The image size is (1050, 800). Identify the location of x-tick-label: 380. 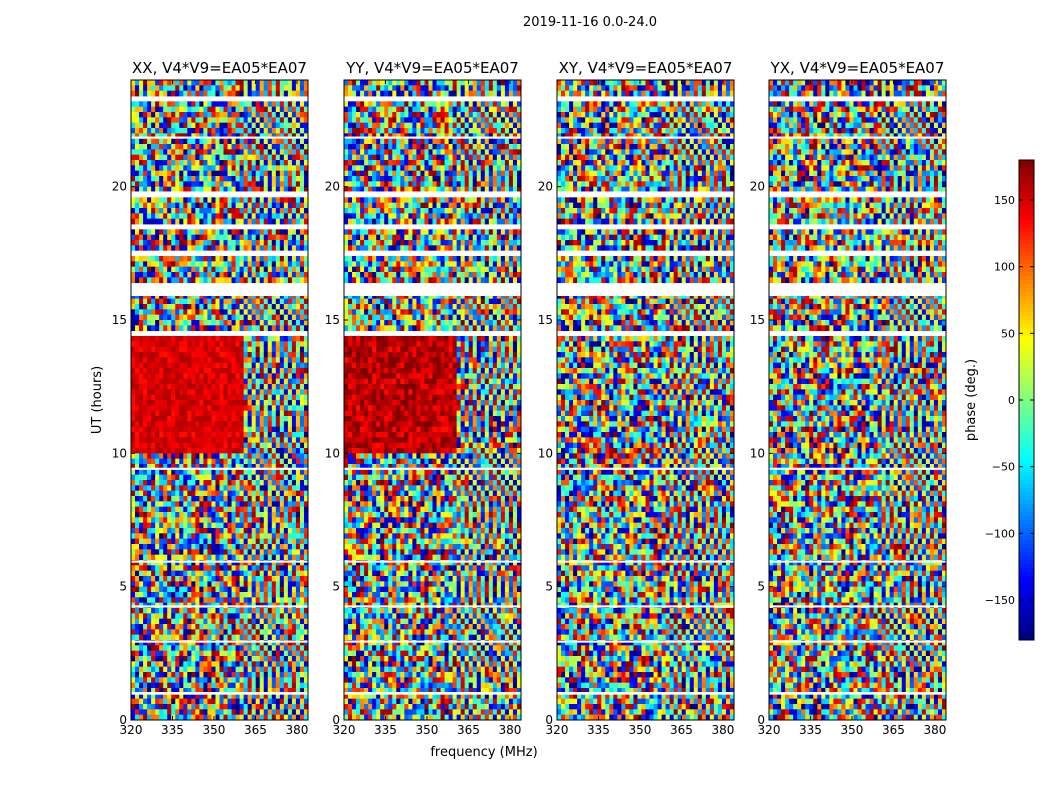
(934, 730).